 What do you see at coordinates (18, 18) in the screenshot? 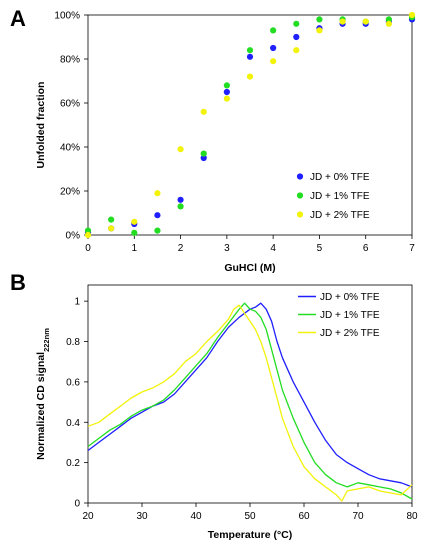
I see `panel-letter-a: A` at bounding box center [18, 18].